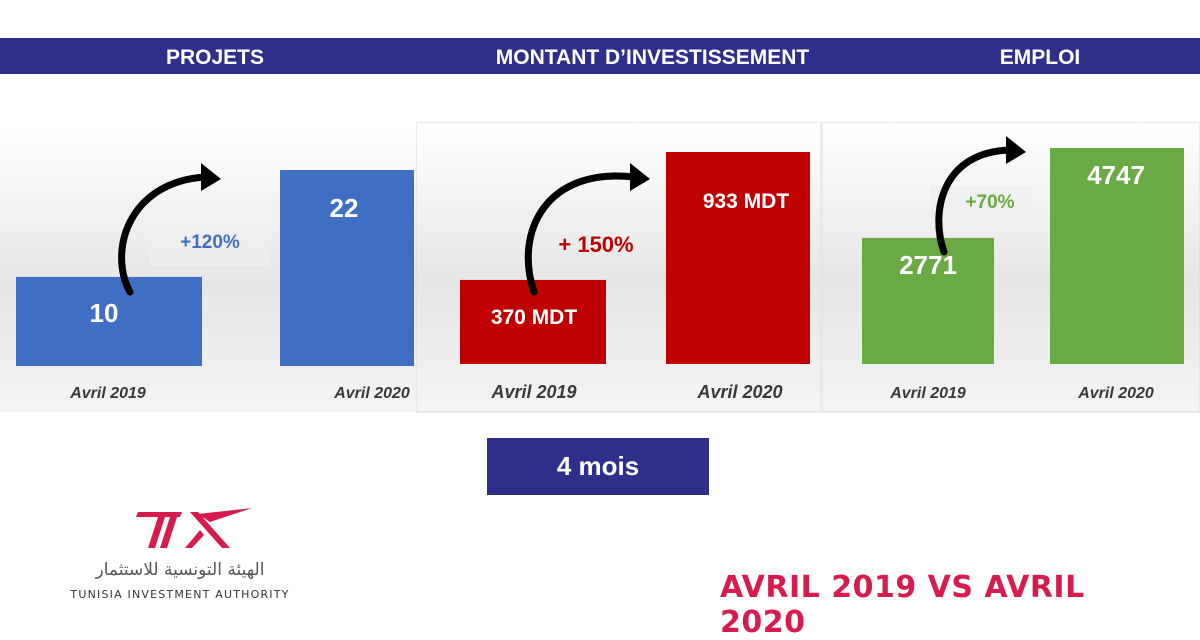 This screenshot has height=640, width=1200. What do you see at coordinates (1040, 57) in the screenshot?
I see `header-emploi: EMPLOI` at bounding box center [1040, 57].